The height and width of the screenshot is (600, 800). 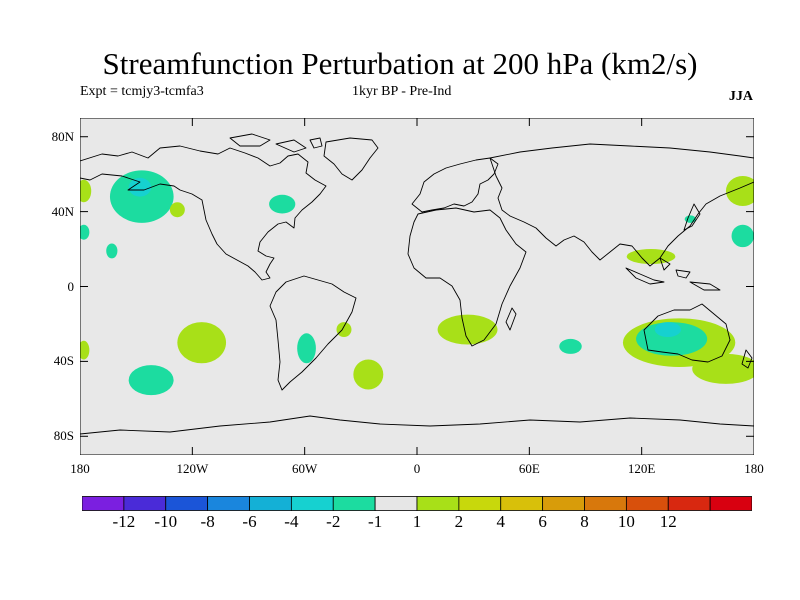 What do you see at coordinates (417, 468) in the screenshot?
I see `lon-label: 0` at bounding box center [417, 468].